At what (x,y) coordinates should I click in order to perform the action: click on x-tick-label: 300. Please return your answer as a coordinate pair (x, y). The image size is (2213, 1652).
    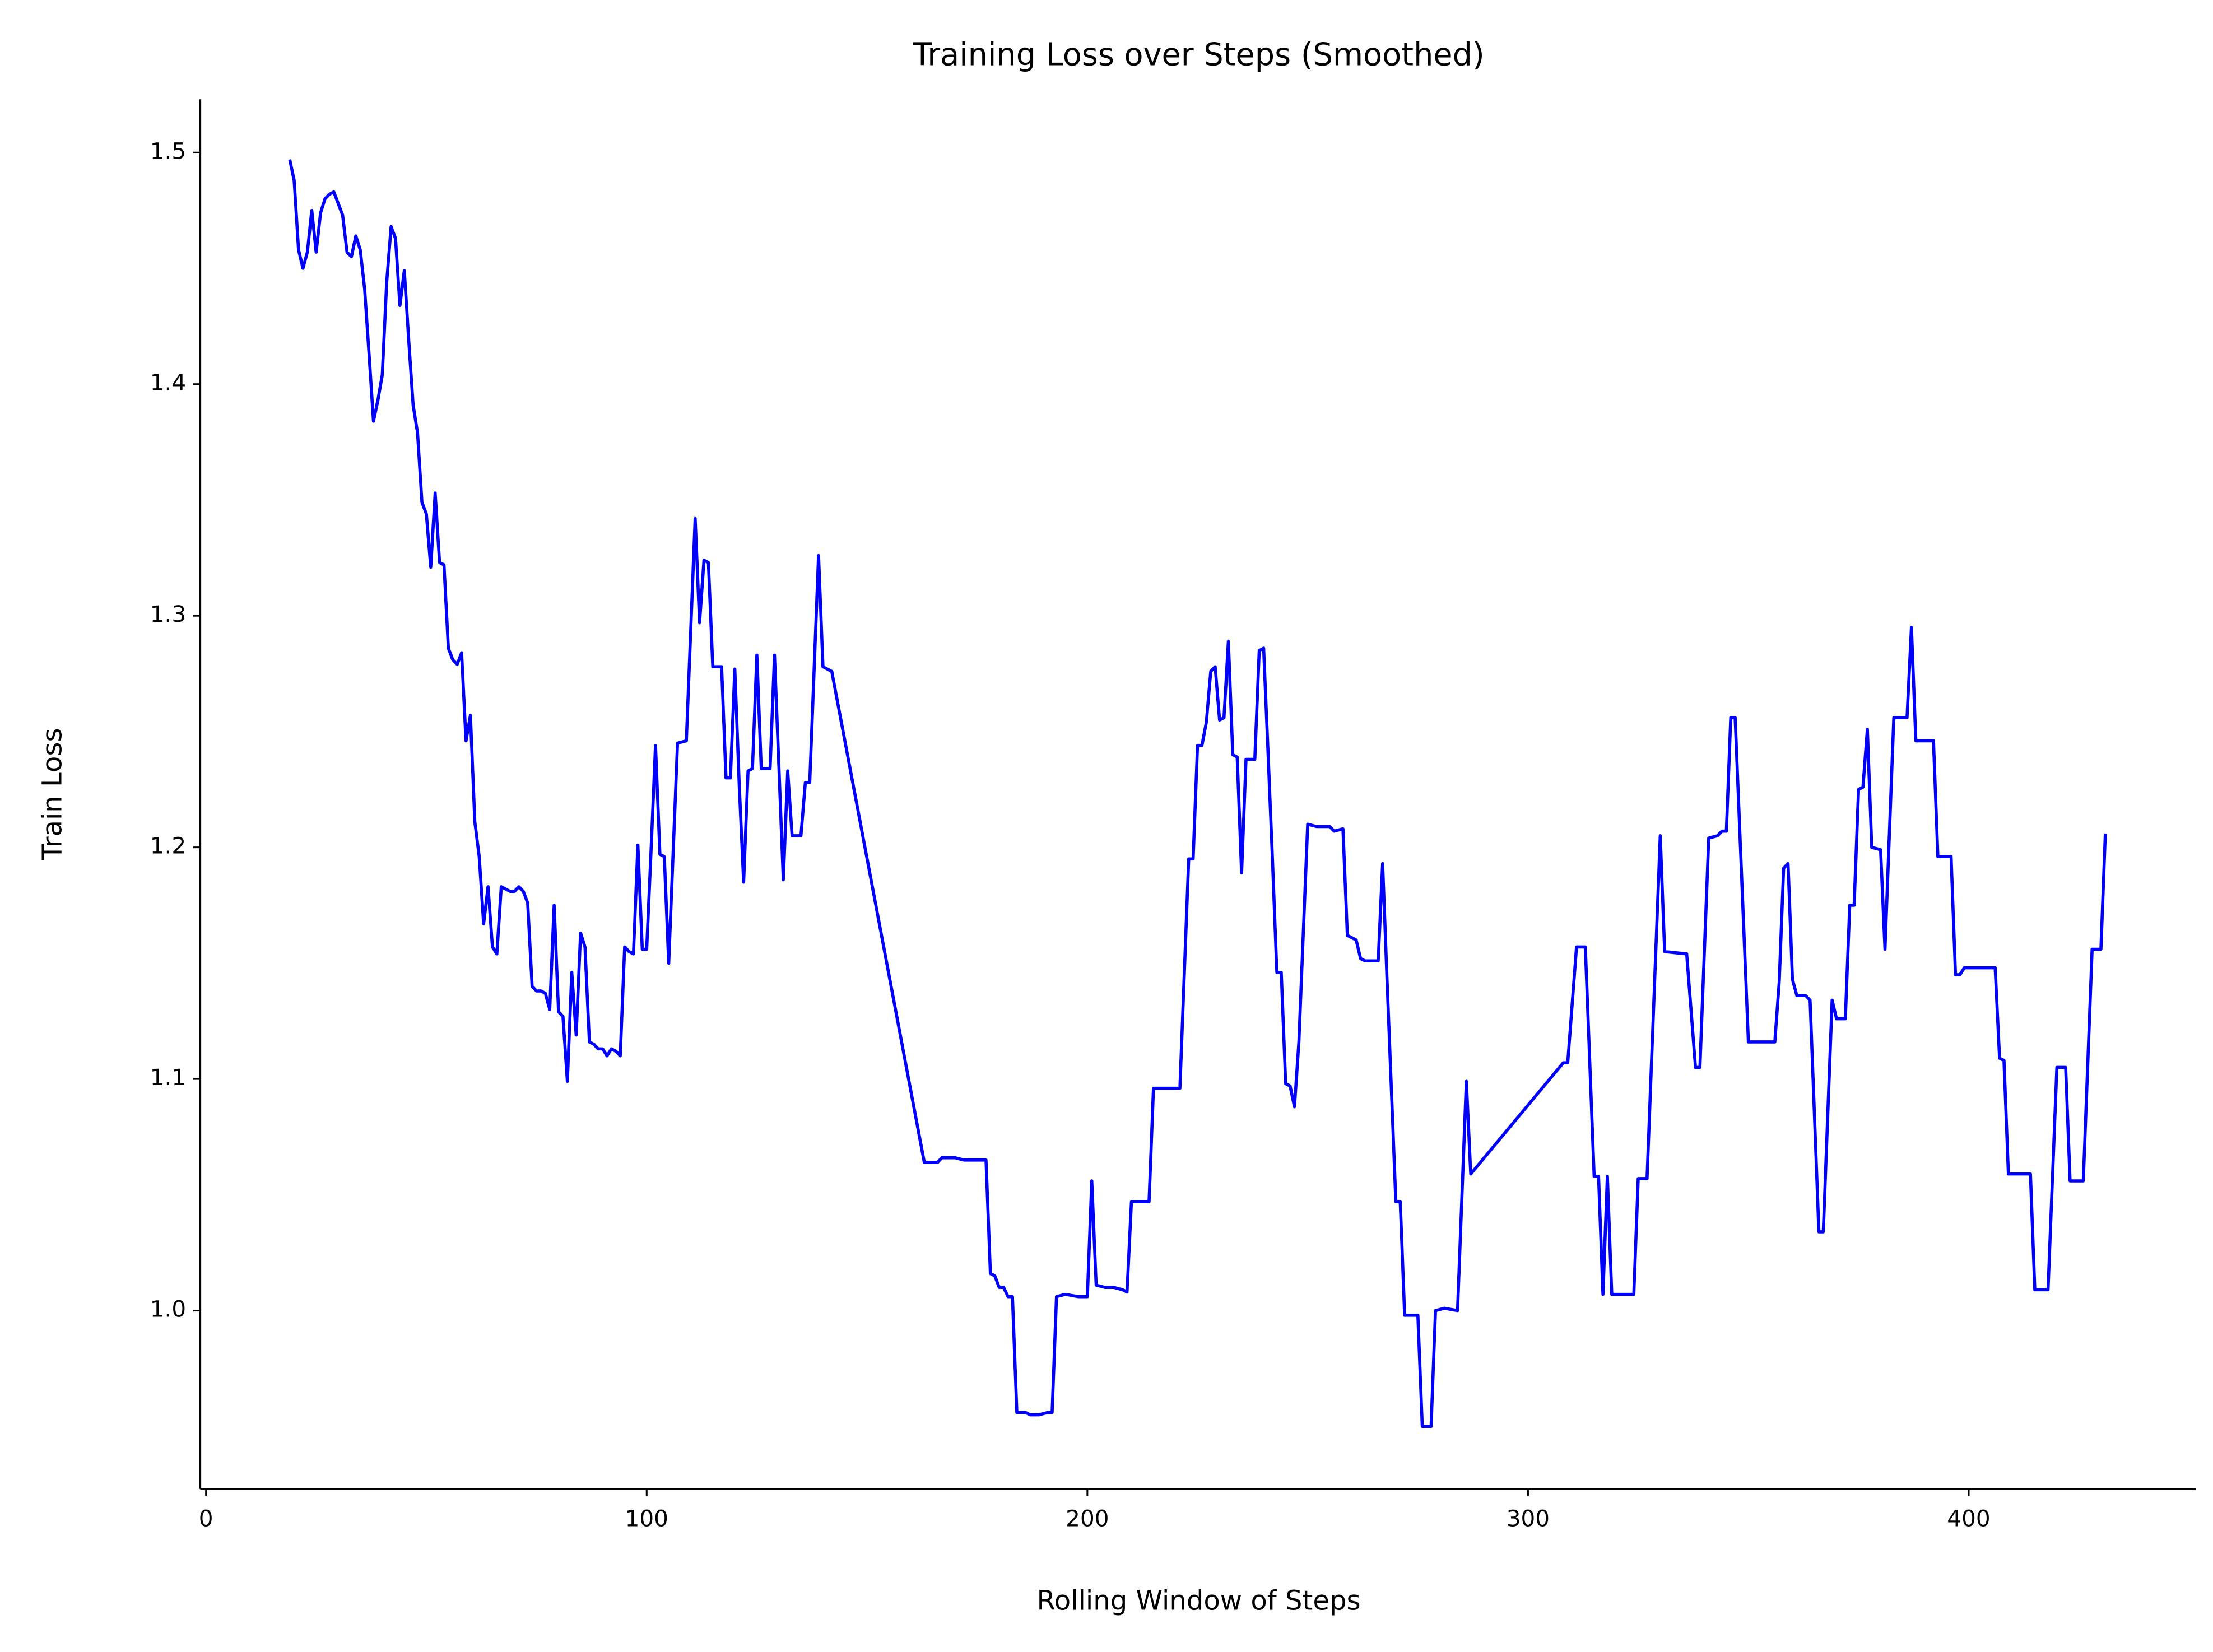
    Looking at the image, I should click on (1529, 1518).